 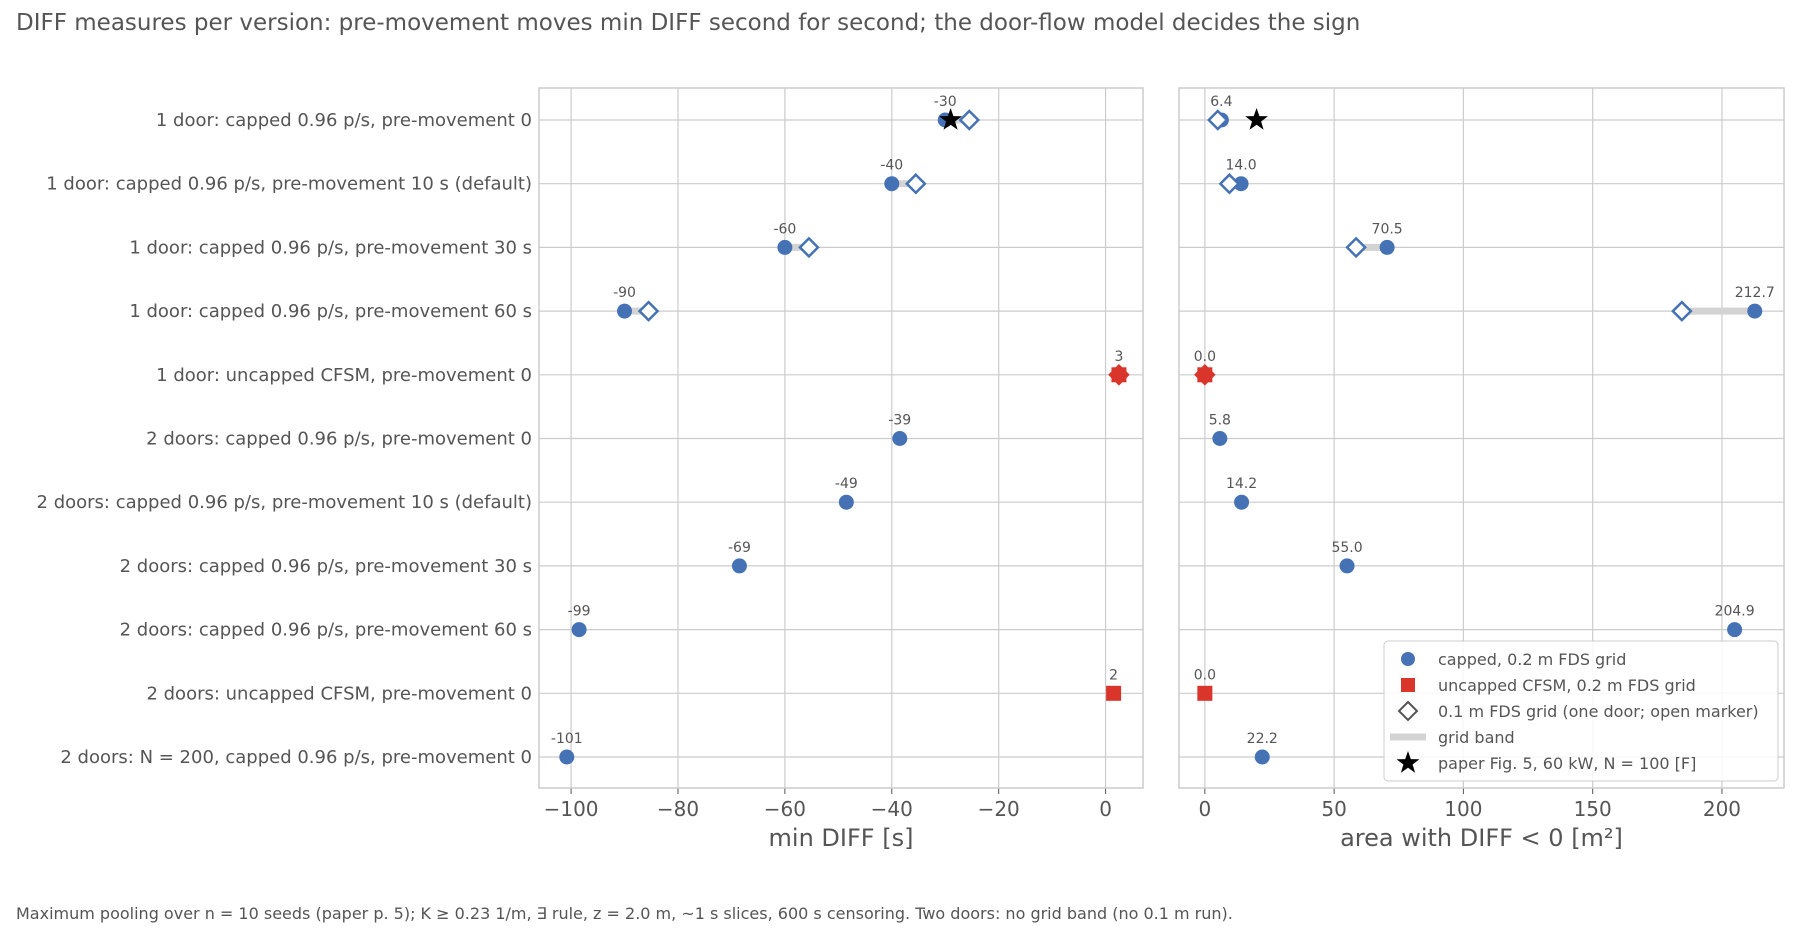 I want to click on data-label: 204.9, so click(x=1735, y=612).